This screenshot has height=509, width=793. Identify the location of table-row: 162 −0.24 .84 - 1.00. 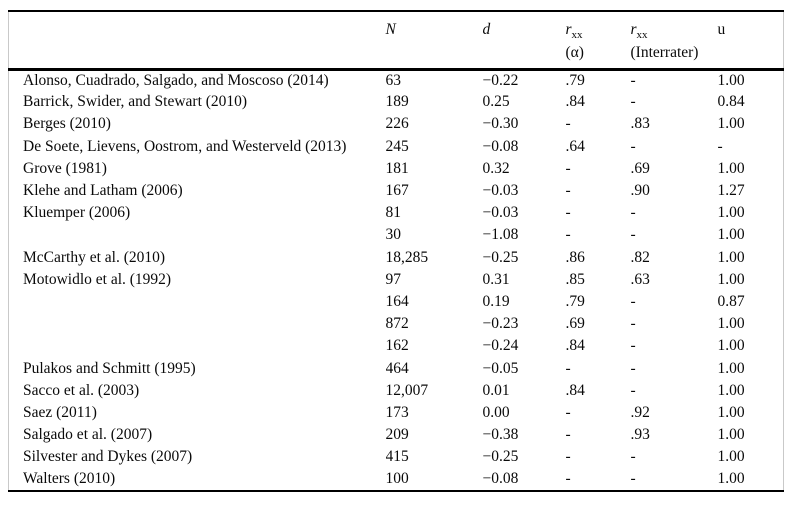
(396, 346).